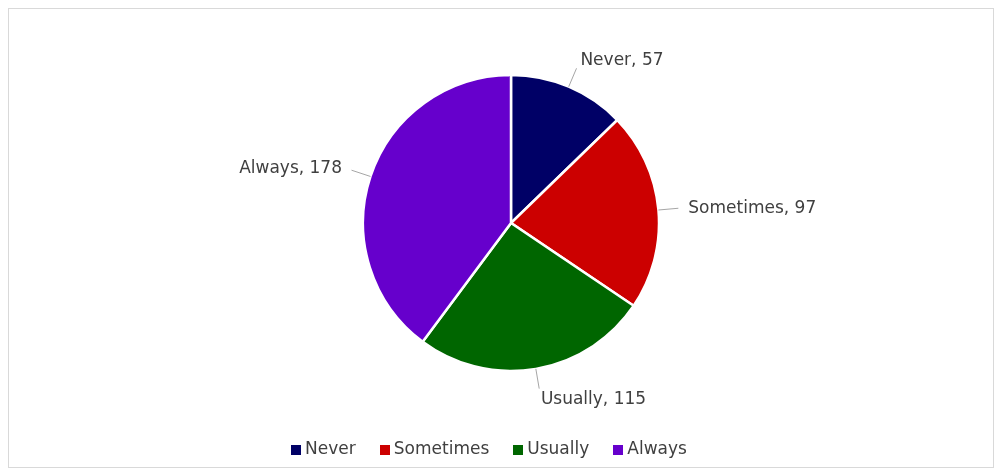  Describe the element at coordinates (291, 167) in the screenshot. I see `data-label: Always, 178` at that location.